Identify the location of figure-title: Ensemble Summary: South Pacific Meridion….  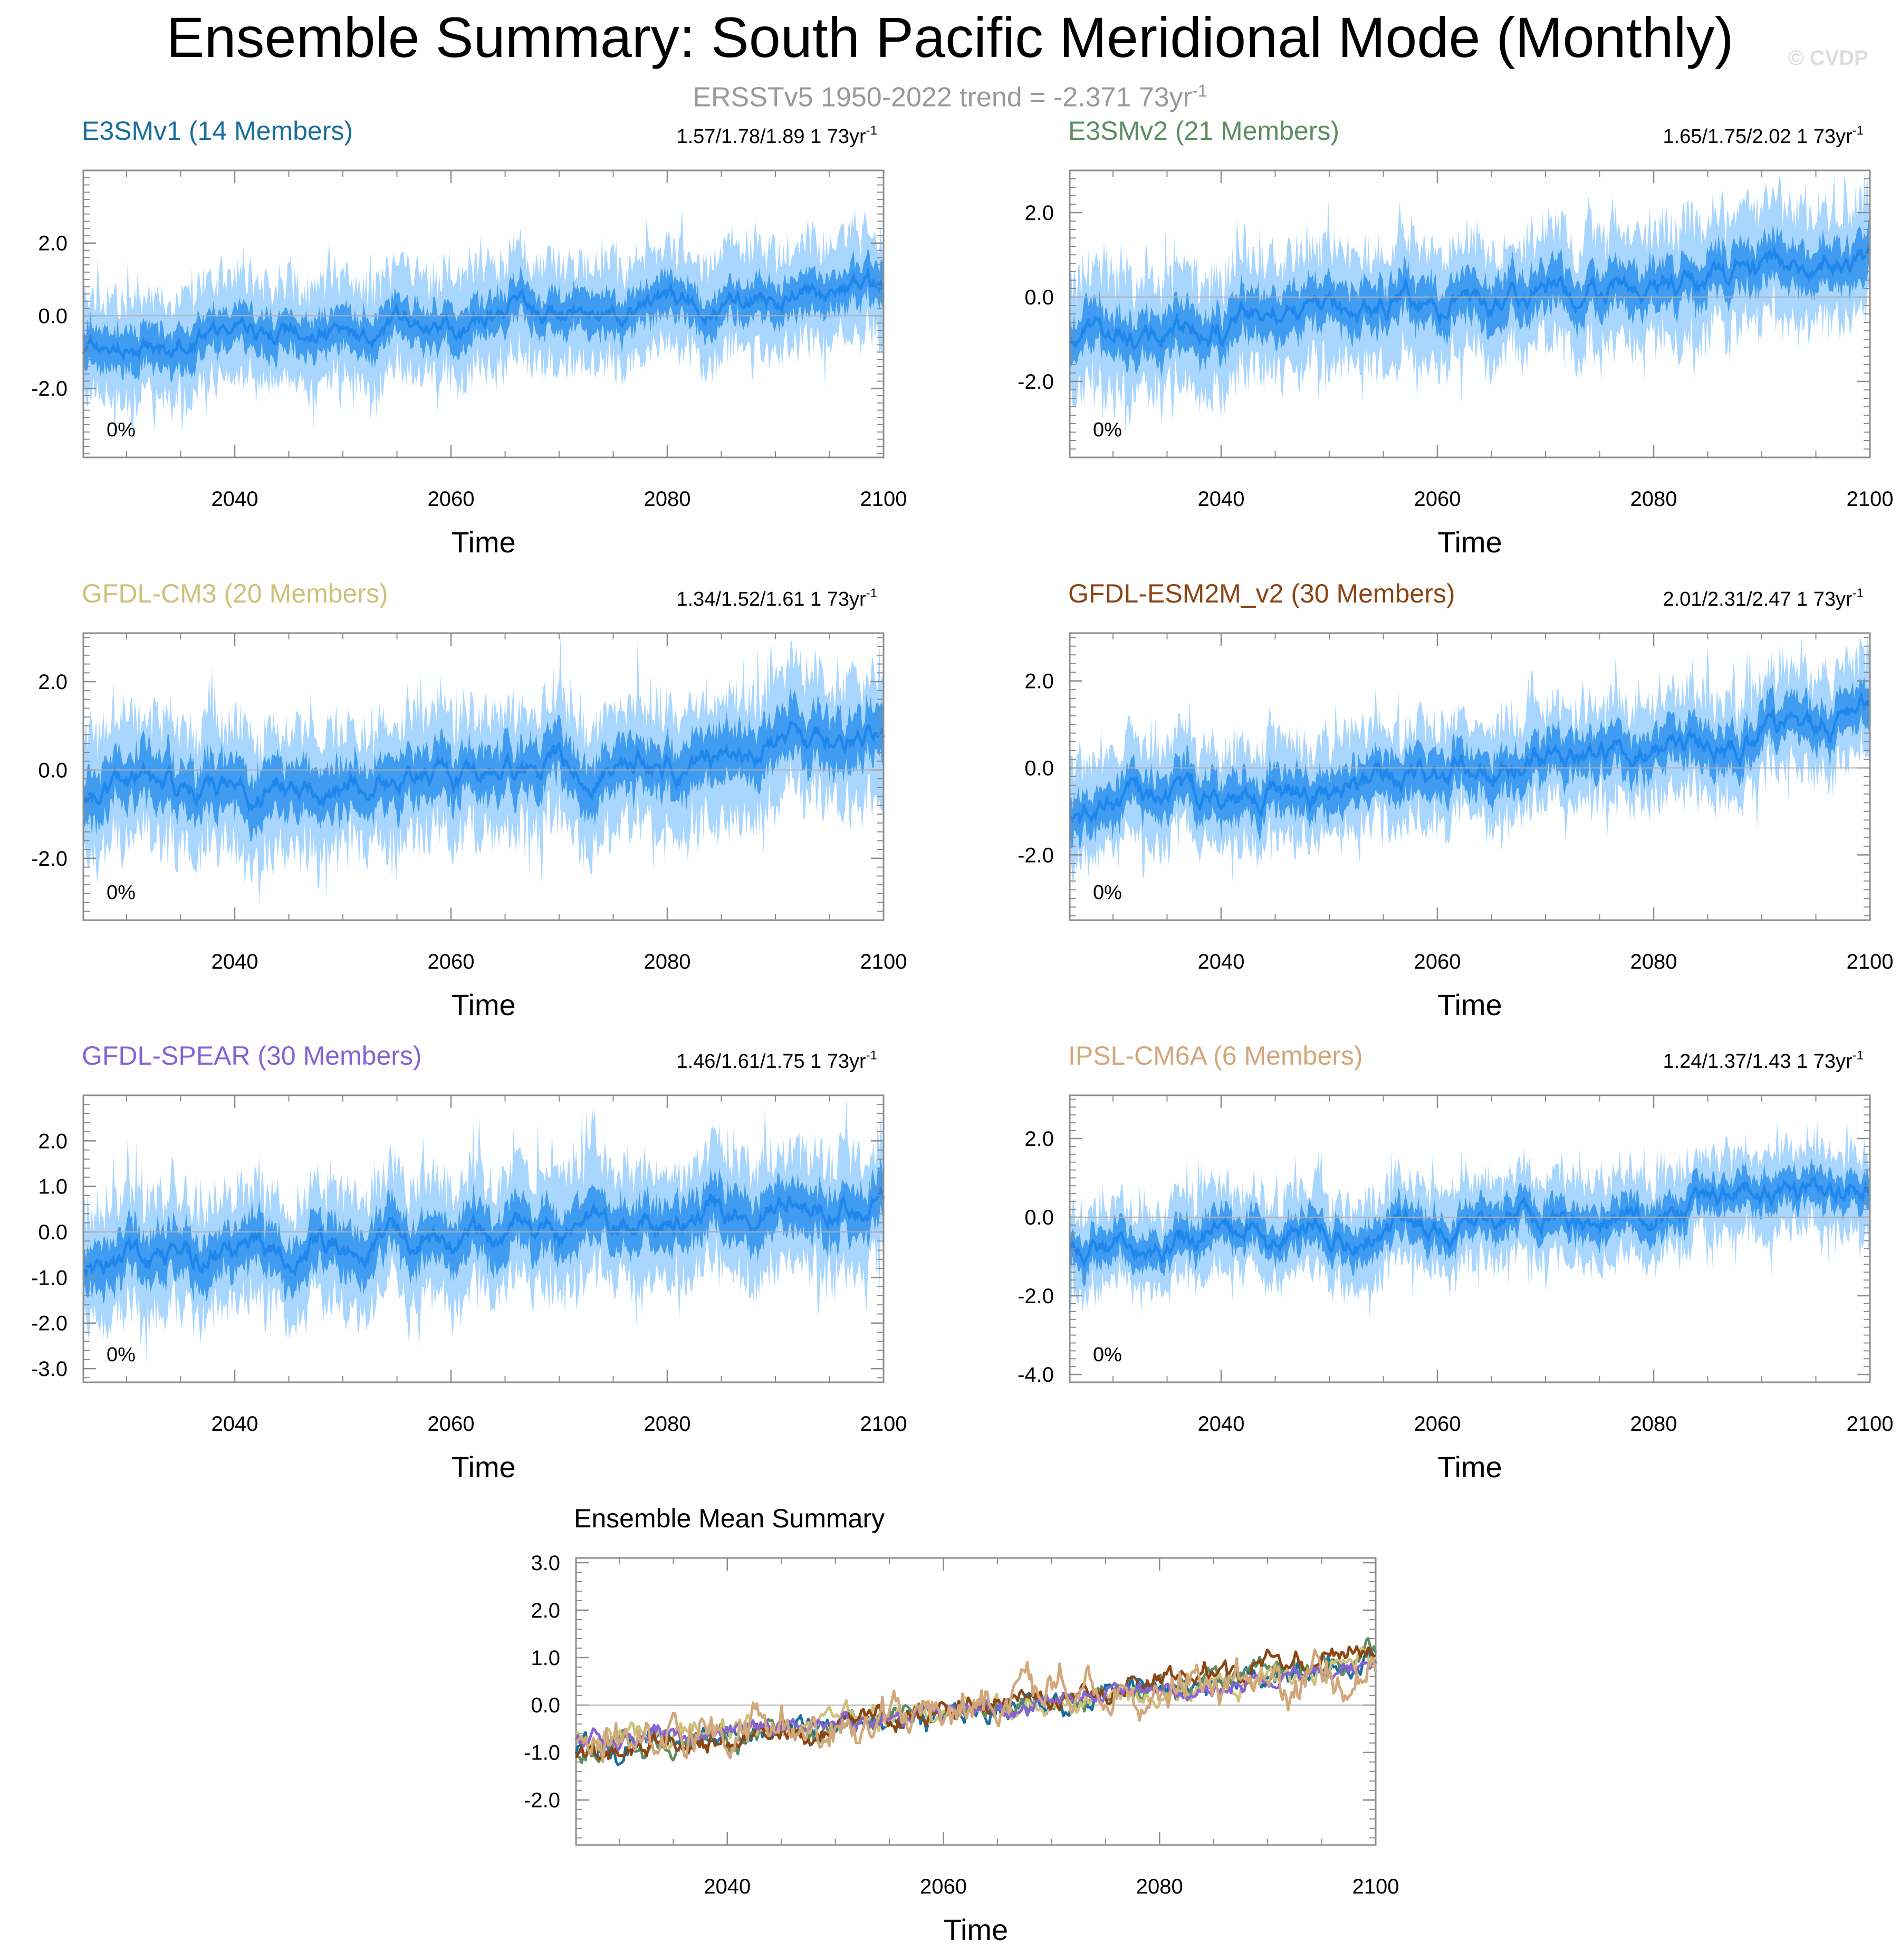
(950, 37).